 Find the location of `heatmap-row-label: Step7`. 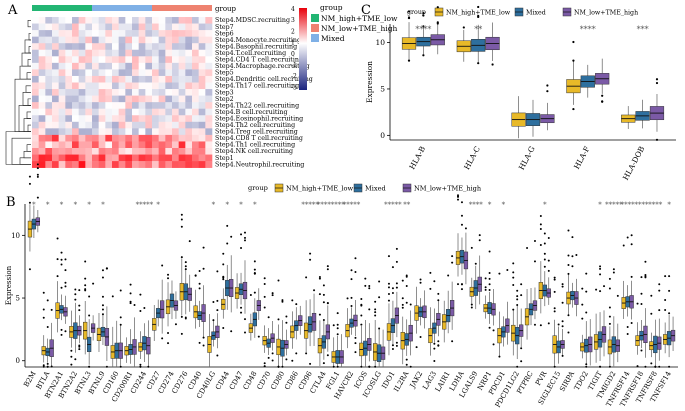

heatmap-row-label: Step7 is located at coordinates (224, 27).